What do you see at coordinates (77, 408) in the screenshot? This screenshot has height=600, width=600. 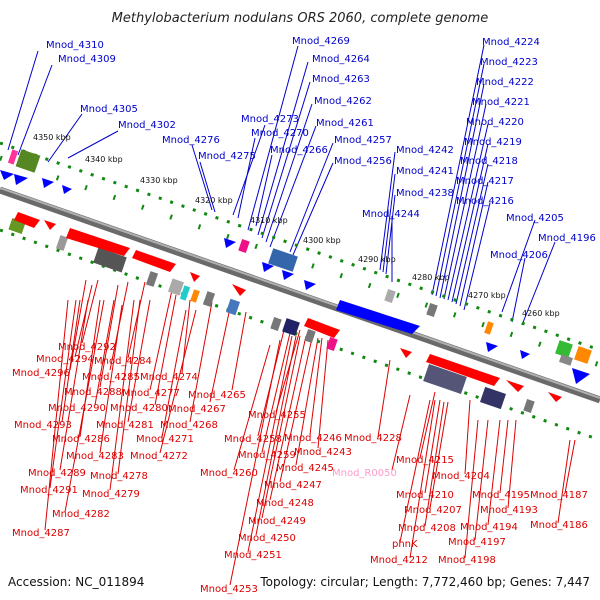 I see `gene-label: Mnod_4290` at bounding box center [77, 408].